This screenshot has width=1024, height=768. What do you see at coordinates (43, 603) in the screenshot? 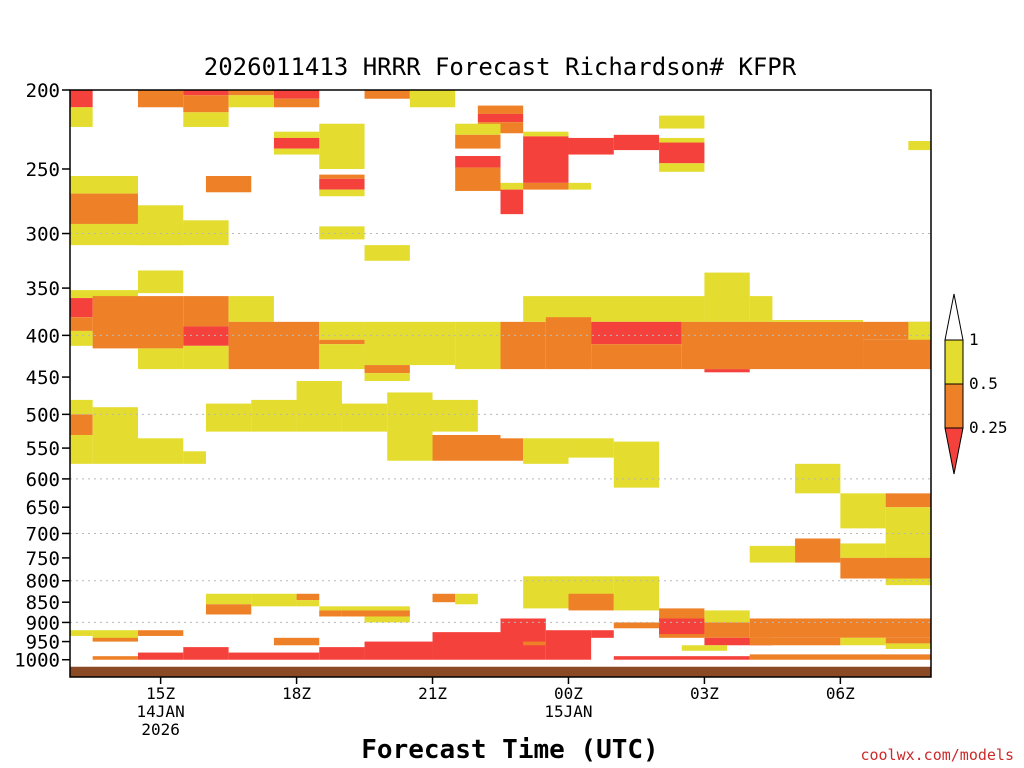
I see `y-tick-label: 850` at bounding box center [43, 603].